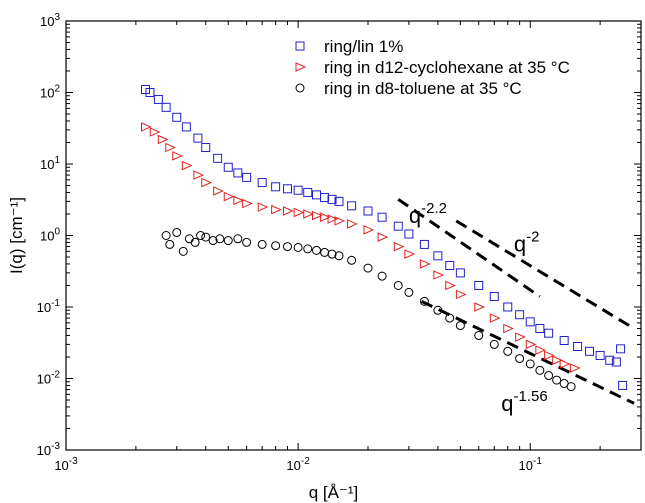  I want to click on slope-annotation: q-2, so click(527, 242).